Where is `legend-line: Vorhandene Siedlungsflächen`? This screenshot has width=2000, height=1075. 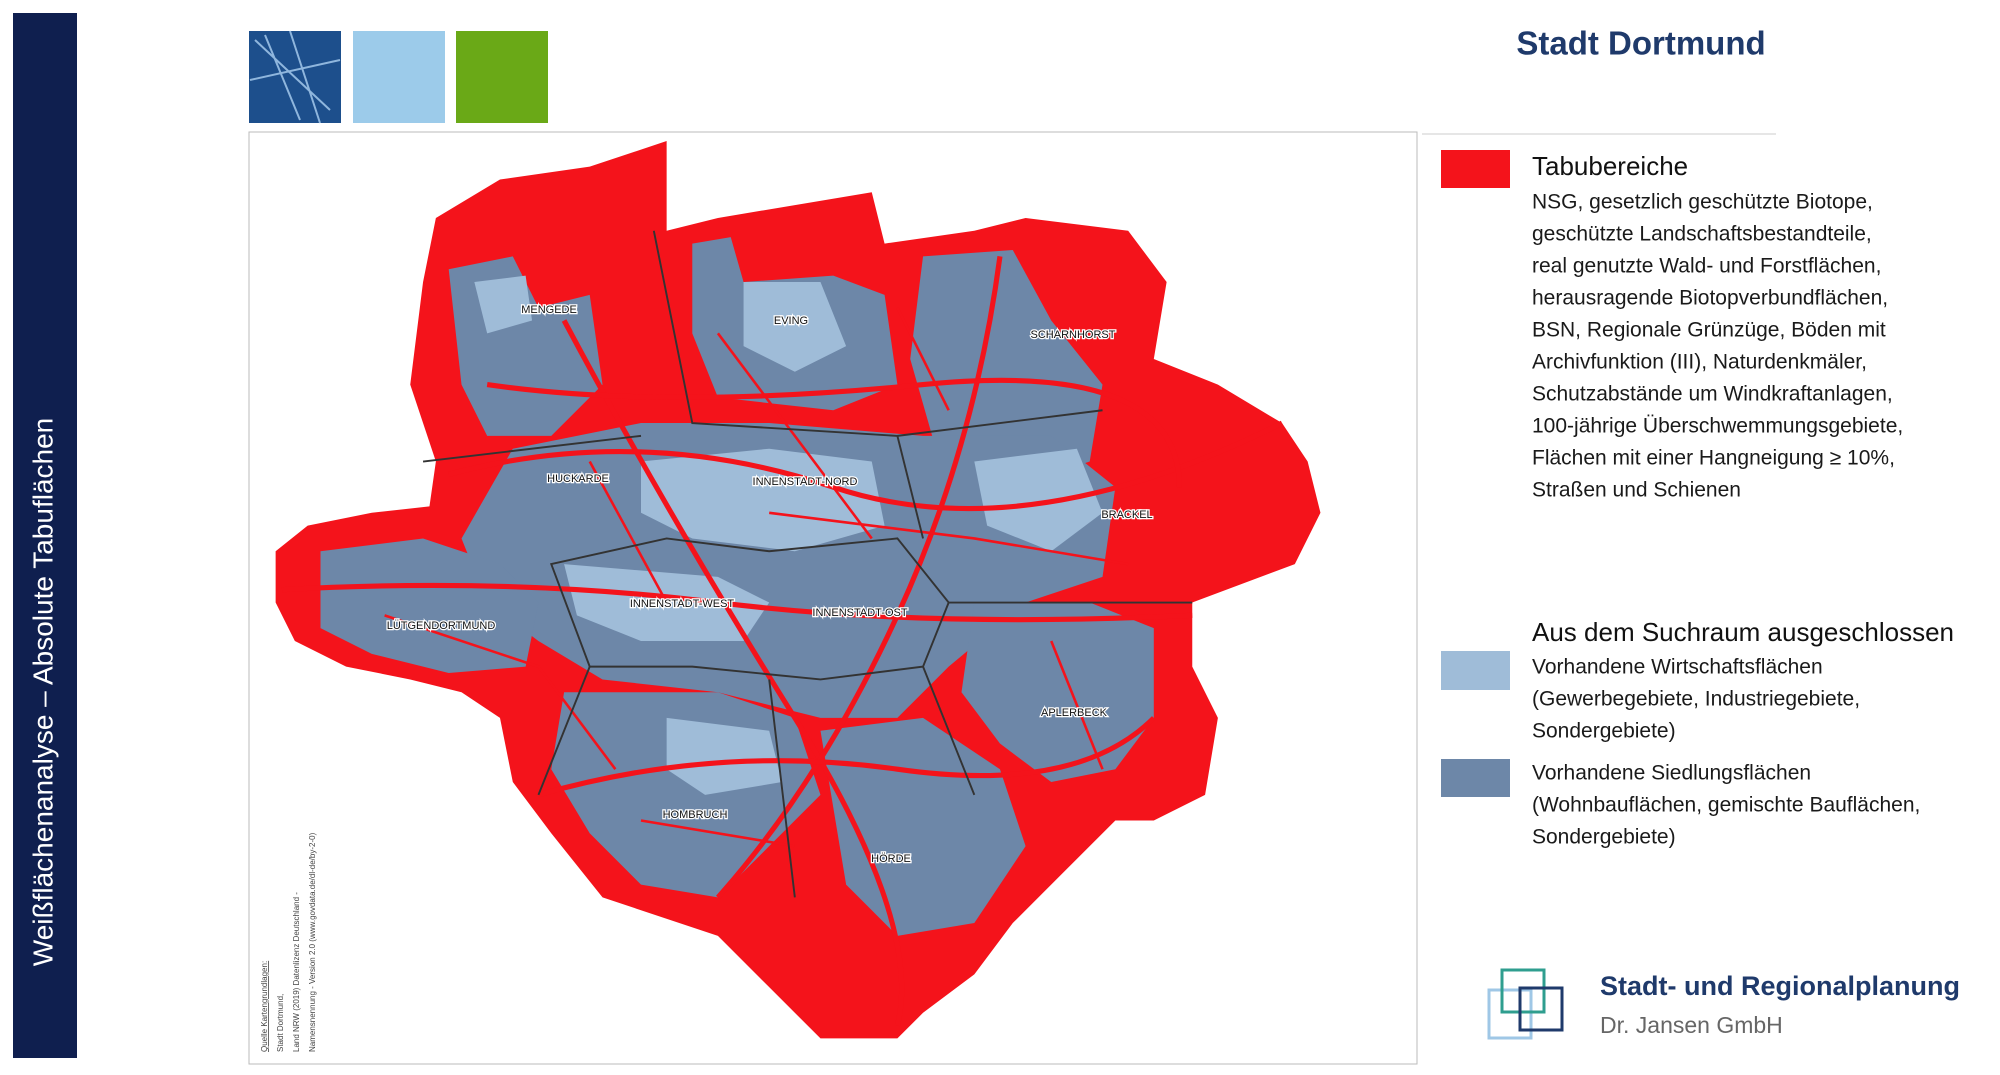
legend-line: Vorhandene Siedlungsflächen is located at coordinates (1671, 773).